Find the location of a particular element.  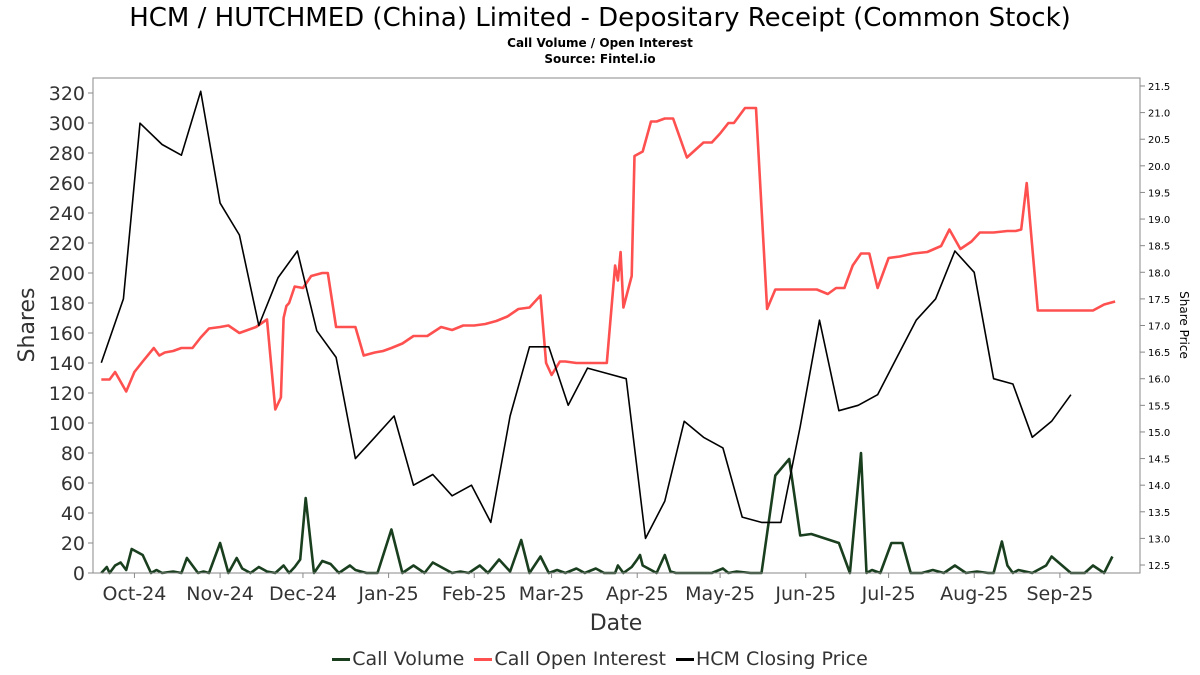

y2-tick-label: 18.0 is located at coordinates (1159, 273).